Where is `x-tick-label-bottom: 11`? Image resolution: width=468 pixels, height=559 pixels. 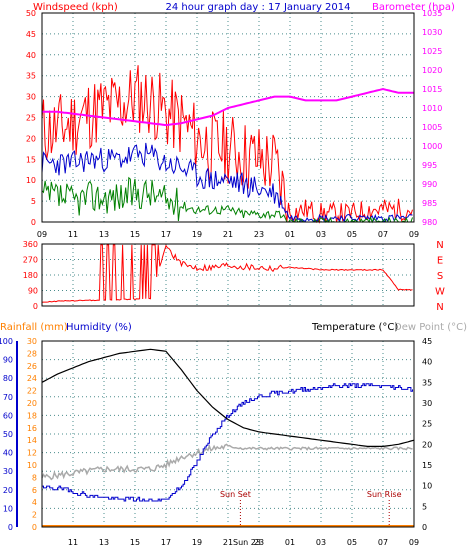 x-tick-label-bottom: 11 is located at coordinates (73, 542).